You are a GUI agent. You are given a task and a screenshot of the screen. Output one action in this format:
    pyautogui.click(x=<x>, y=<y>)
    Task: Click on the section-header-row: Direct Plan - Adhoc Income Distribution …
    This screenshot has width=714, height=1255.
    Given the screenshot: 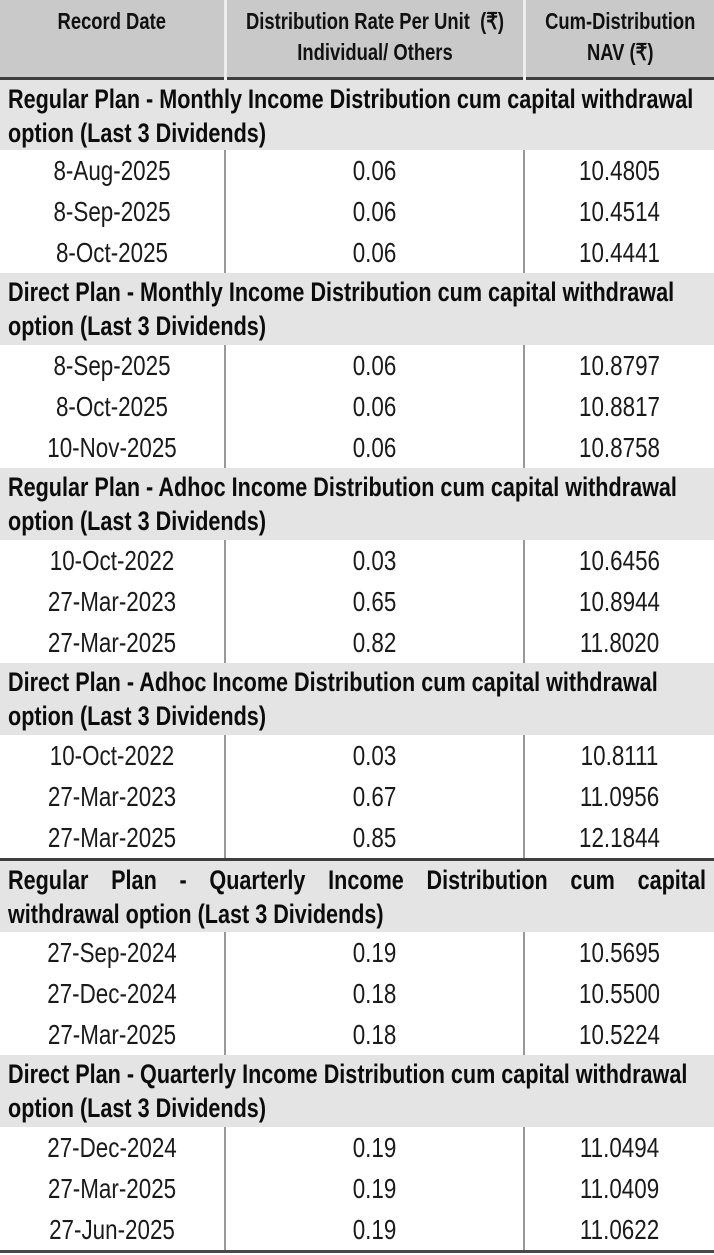 What is the action you would take?
    pyautogui.click(x=357, y=699)
    